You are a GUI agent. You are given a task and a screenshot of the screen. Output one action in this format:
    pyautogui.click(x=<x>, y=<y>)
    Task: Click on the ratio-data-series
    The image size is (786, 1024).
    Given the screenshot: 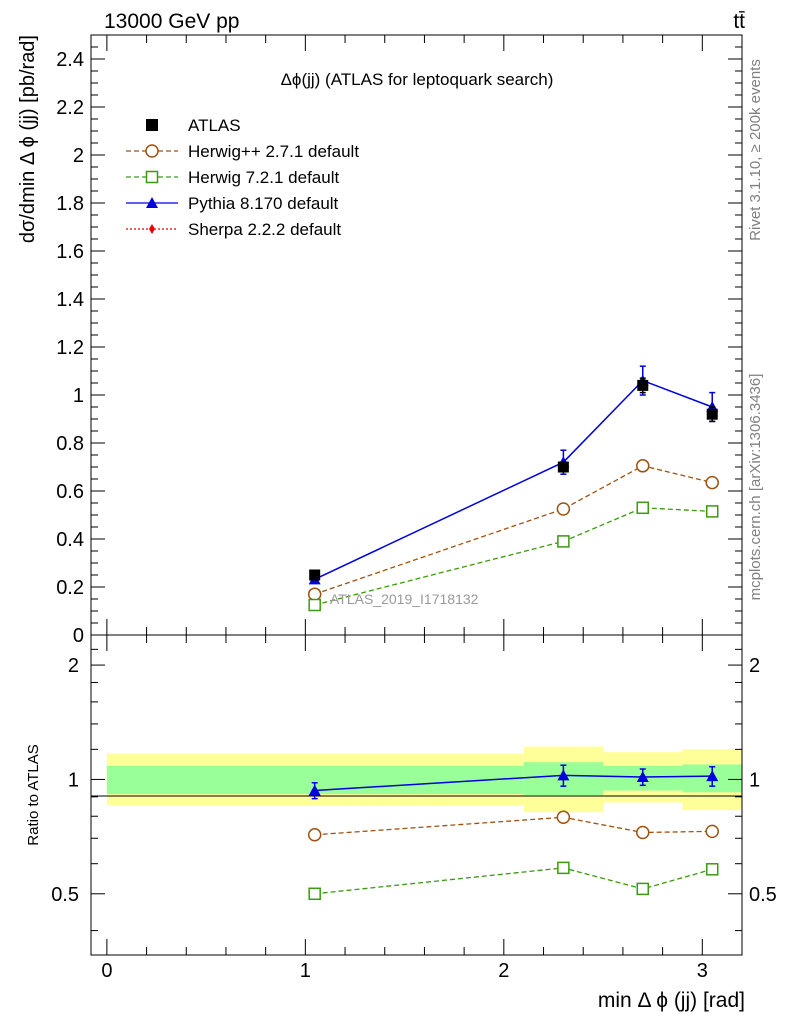 What is the action you would take?
    pyautogui.click(x=513, y=832)
    